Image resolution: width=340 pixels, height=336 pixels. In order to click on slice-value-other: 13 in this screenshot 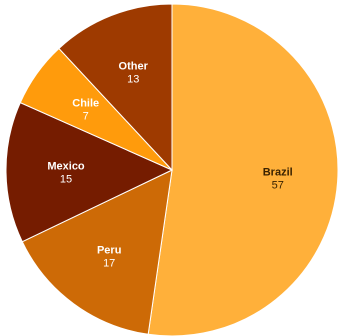, I will do `click(133, 79)`.